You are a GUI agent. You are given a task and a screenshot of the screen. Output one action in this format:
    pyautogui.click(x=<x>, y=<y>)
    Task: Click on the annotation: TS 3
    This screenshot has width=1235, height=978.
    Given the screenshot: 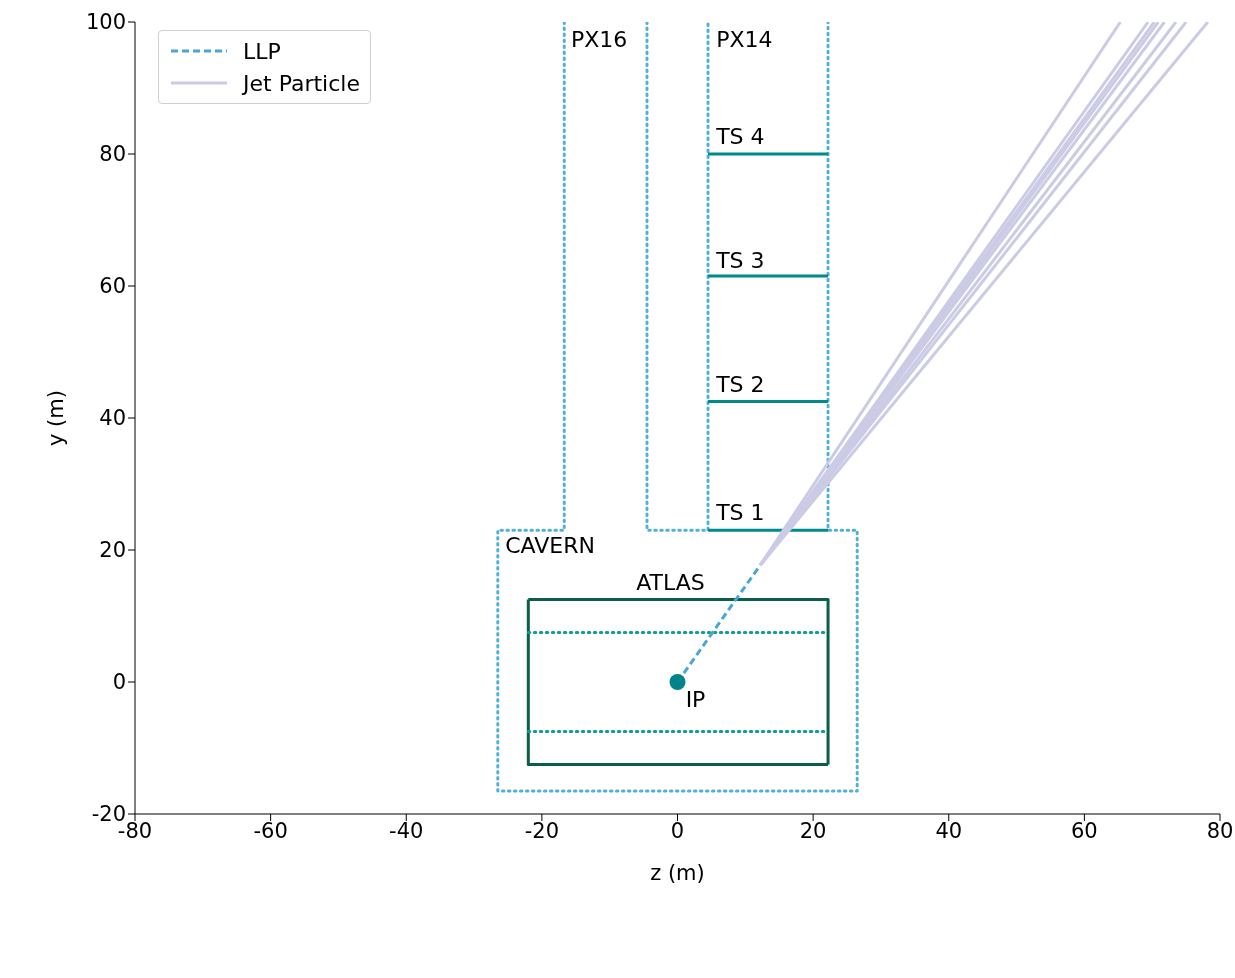 What is the action you would take?
    pyautogui.click(x=740, y=260)
    